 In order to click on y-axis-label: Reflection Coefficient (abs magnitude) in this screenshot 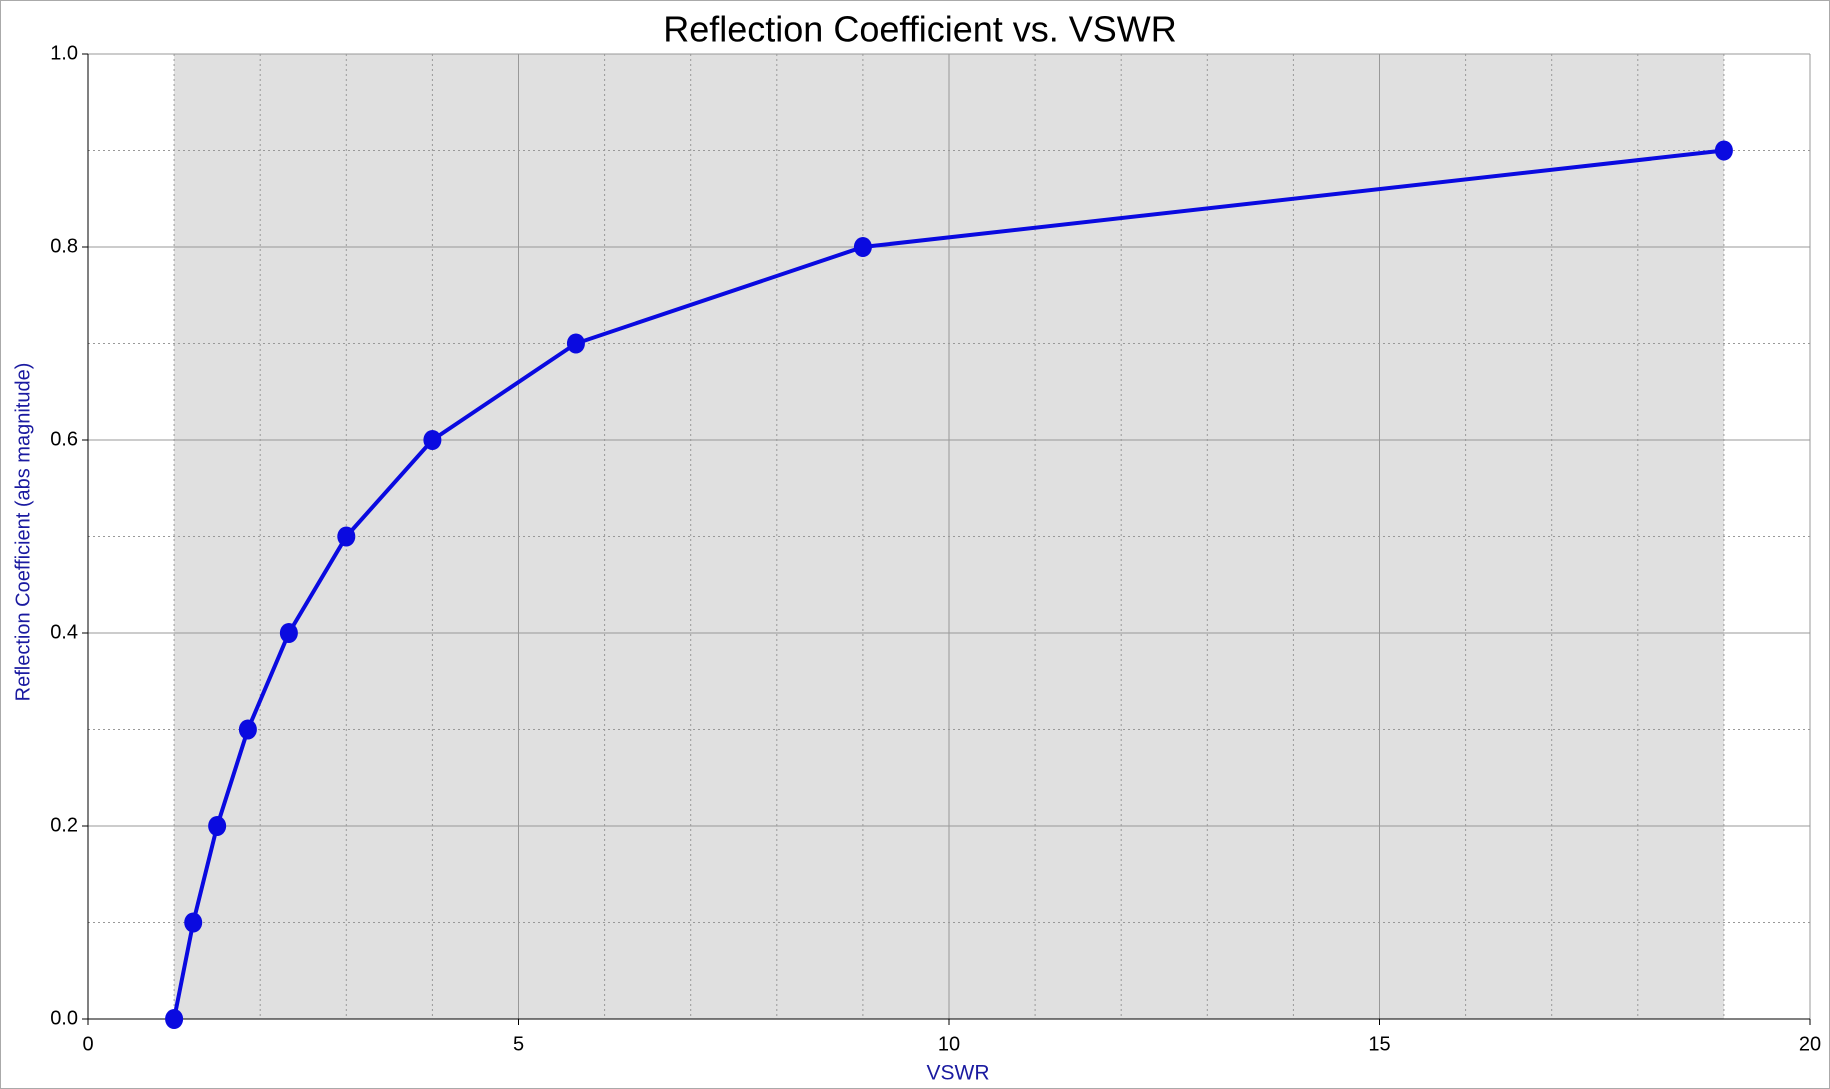, I will do `click(23, 532)`.